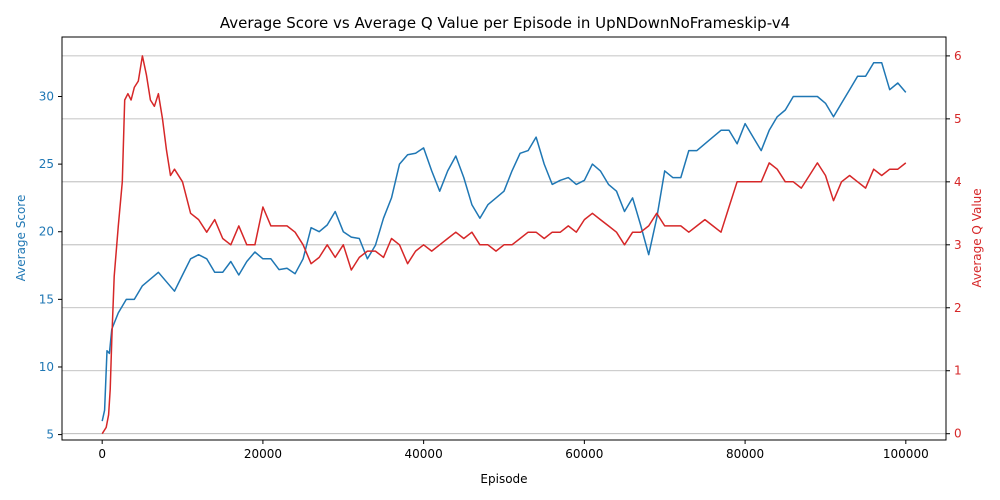 This screenshot has width=1000, height=500. What do you see at coordinates (46, 232) in the screenshot?
I see `left-tick-label: 20` at bounding box center [46, 232].